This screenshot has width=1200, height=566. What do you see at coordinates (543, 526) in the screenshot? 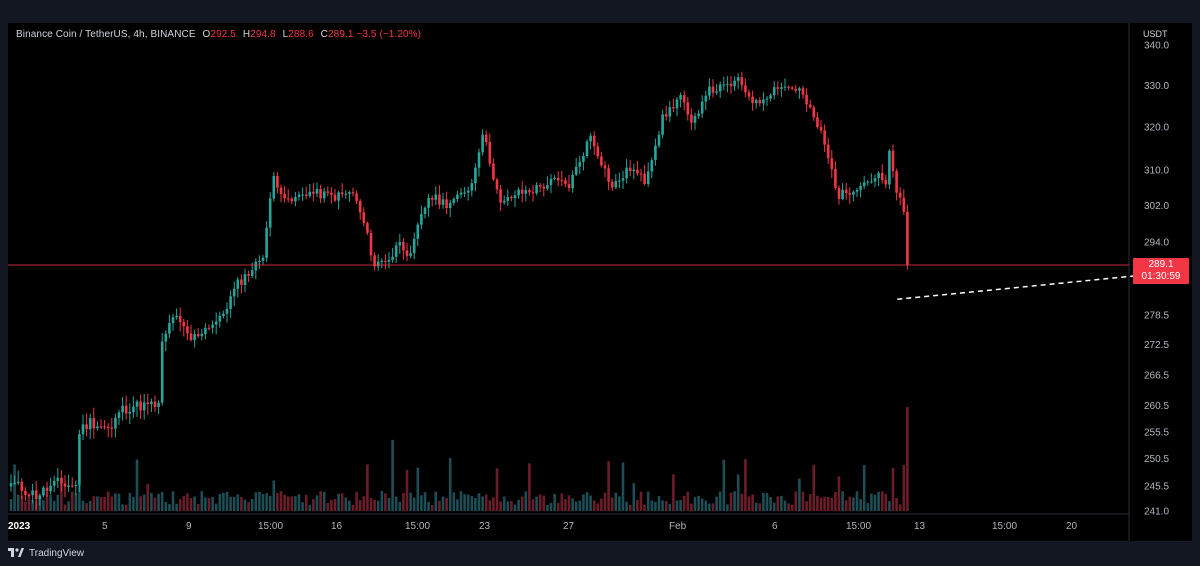
I see `time-axis: 2023 5 9 15:00 16 15:00 23 27 Feb 6 15:00 13 15:00 20` at bounding box center [543, 526].